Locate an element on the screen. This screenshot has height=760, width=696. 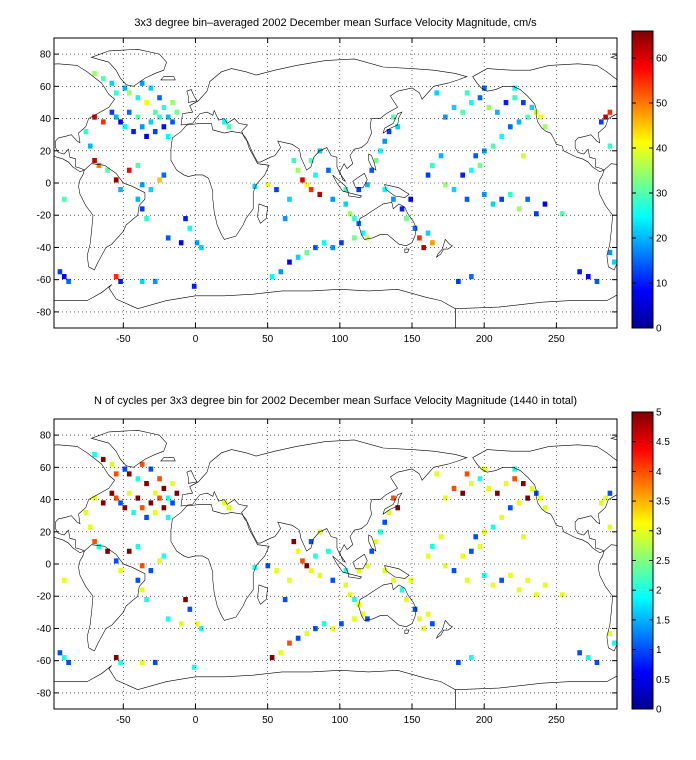
x-tick-label: 0 is located at coordinates (196, 339).